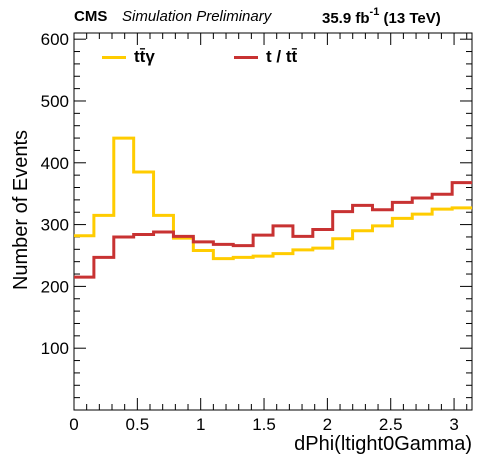 This screenshot has width=496, height=472. I want to click on legend-entry-ttgamma: tt̄γ, so click(128, 57).